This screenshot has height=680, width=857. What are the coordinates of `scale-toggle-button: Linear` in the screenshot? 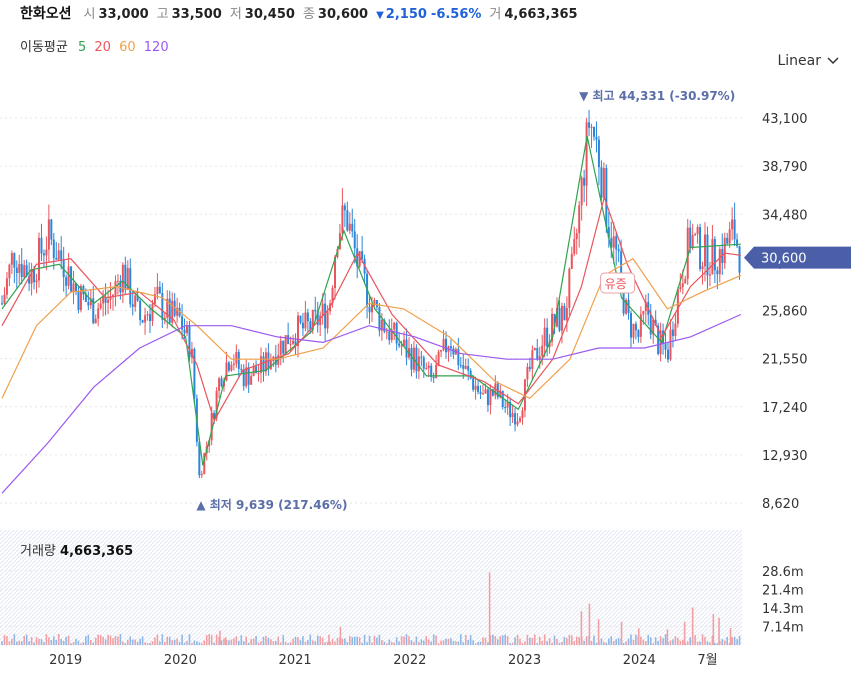 It's located at (808, 61).